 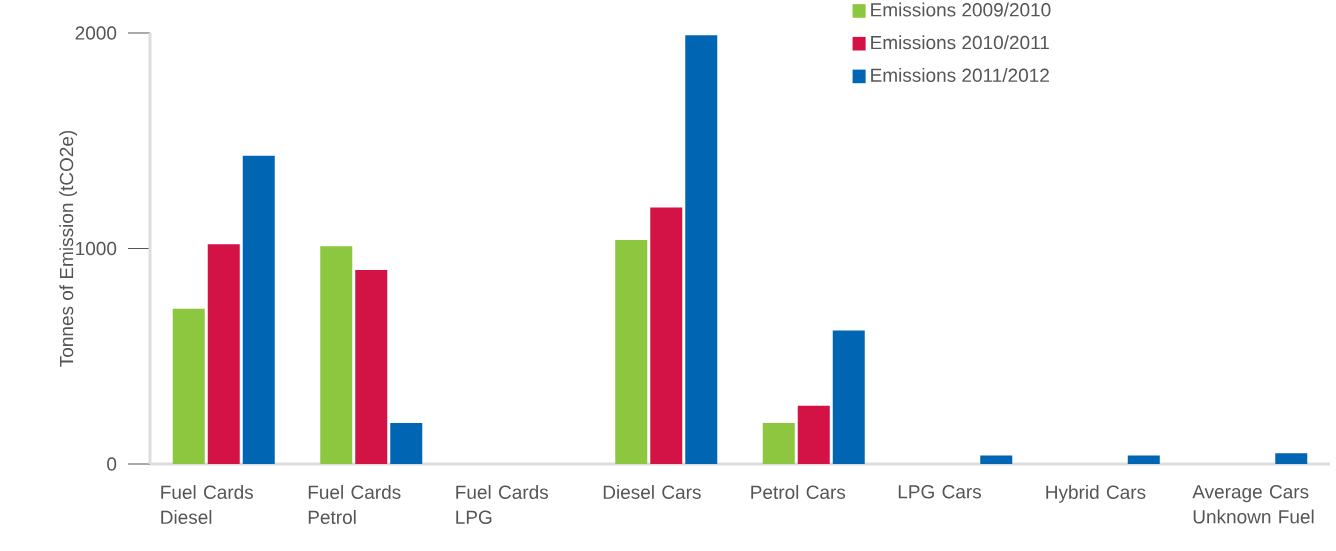 What do you see at coordinates (112, 464) in the screenshot?
I see `y-tick-label: 0` at bounding box center [112, 464].